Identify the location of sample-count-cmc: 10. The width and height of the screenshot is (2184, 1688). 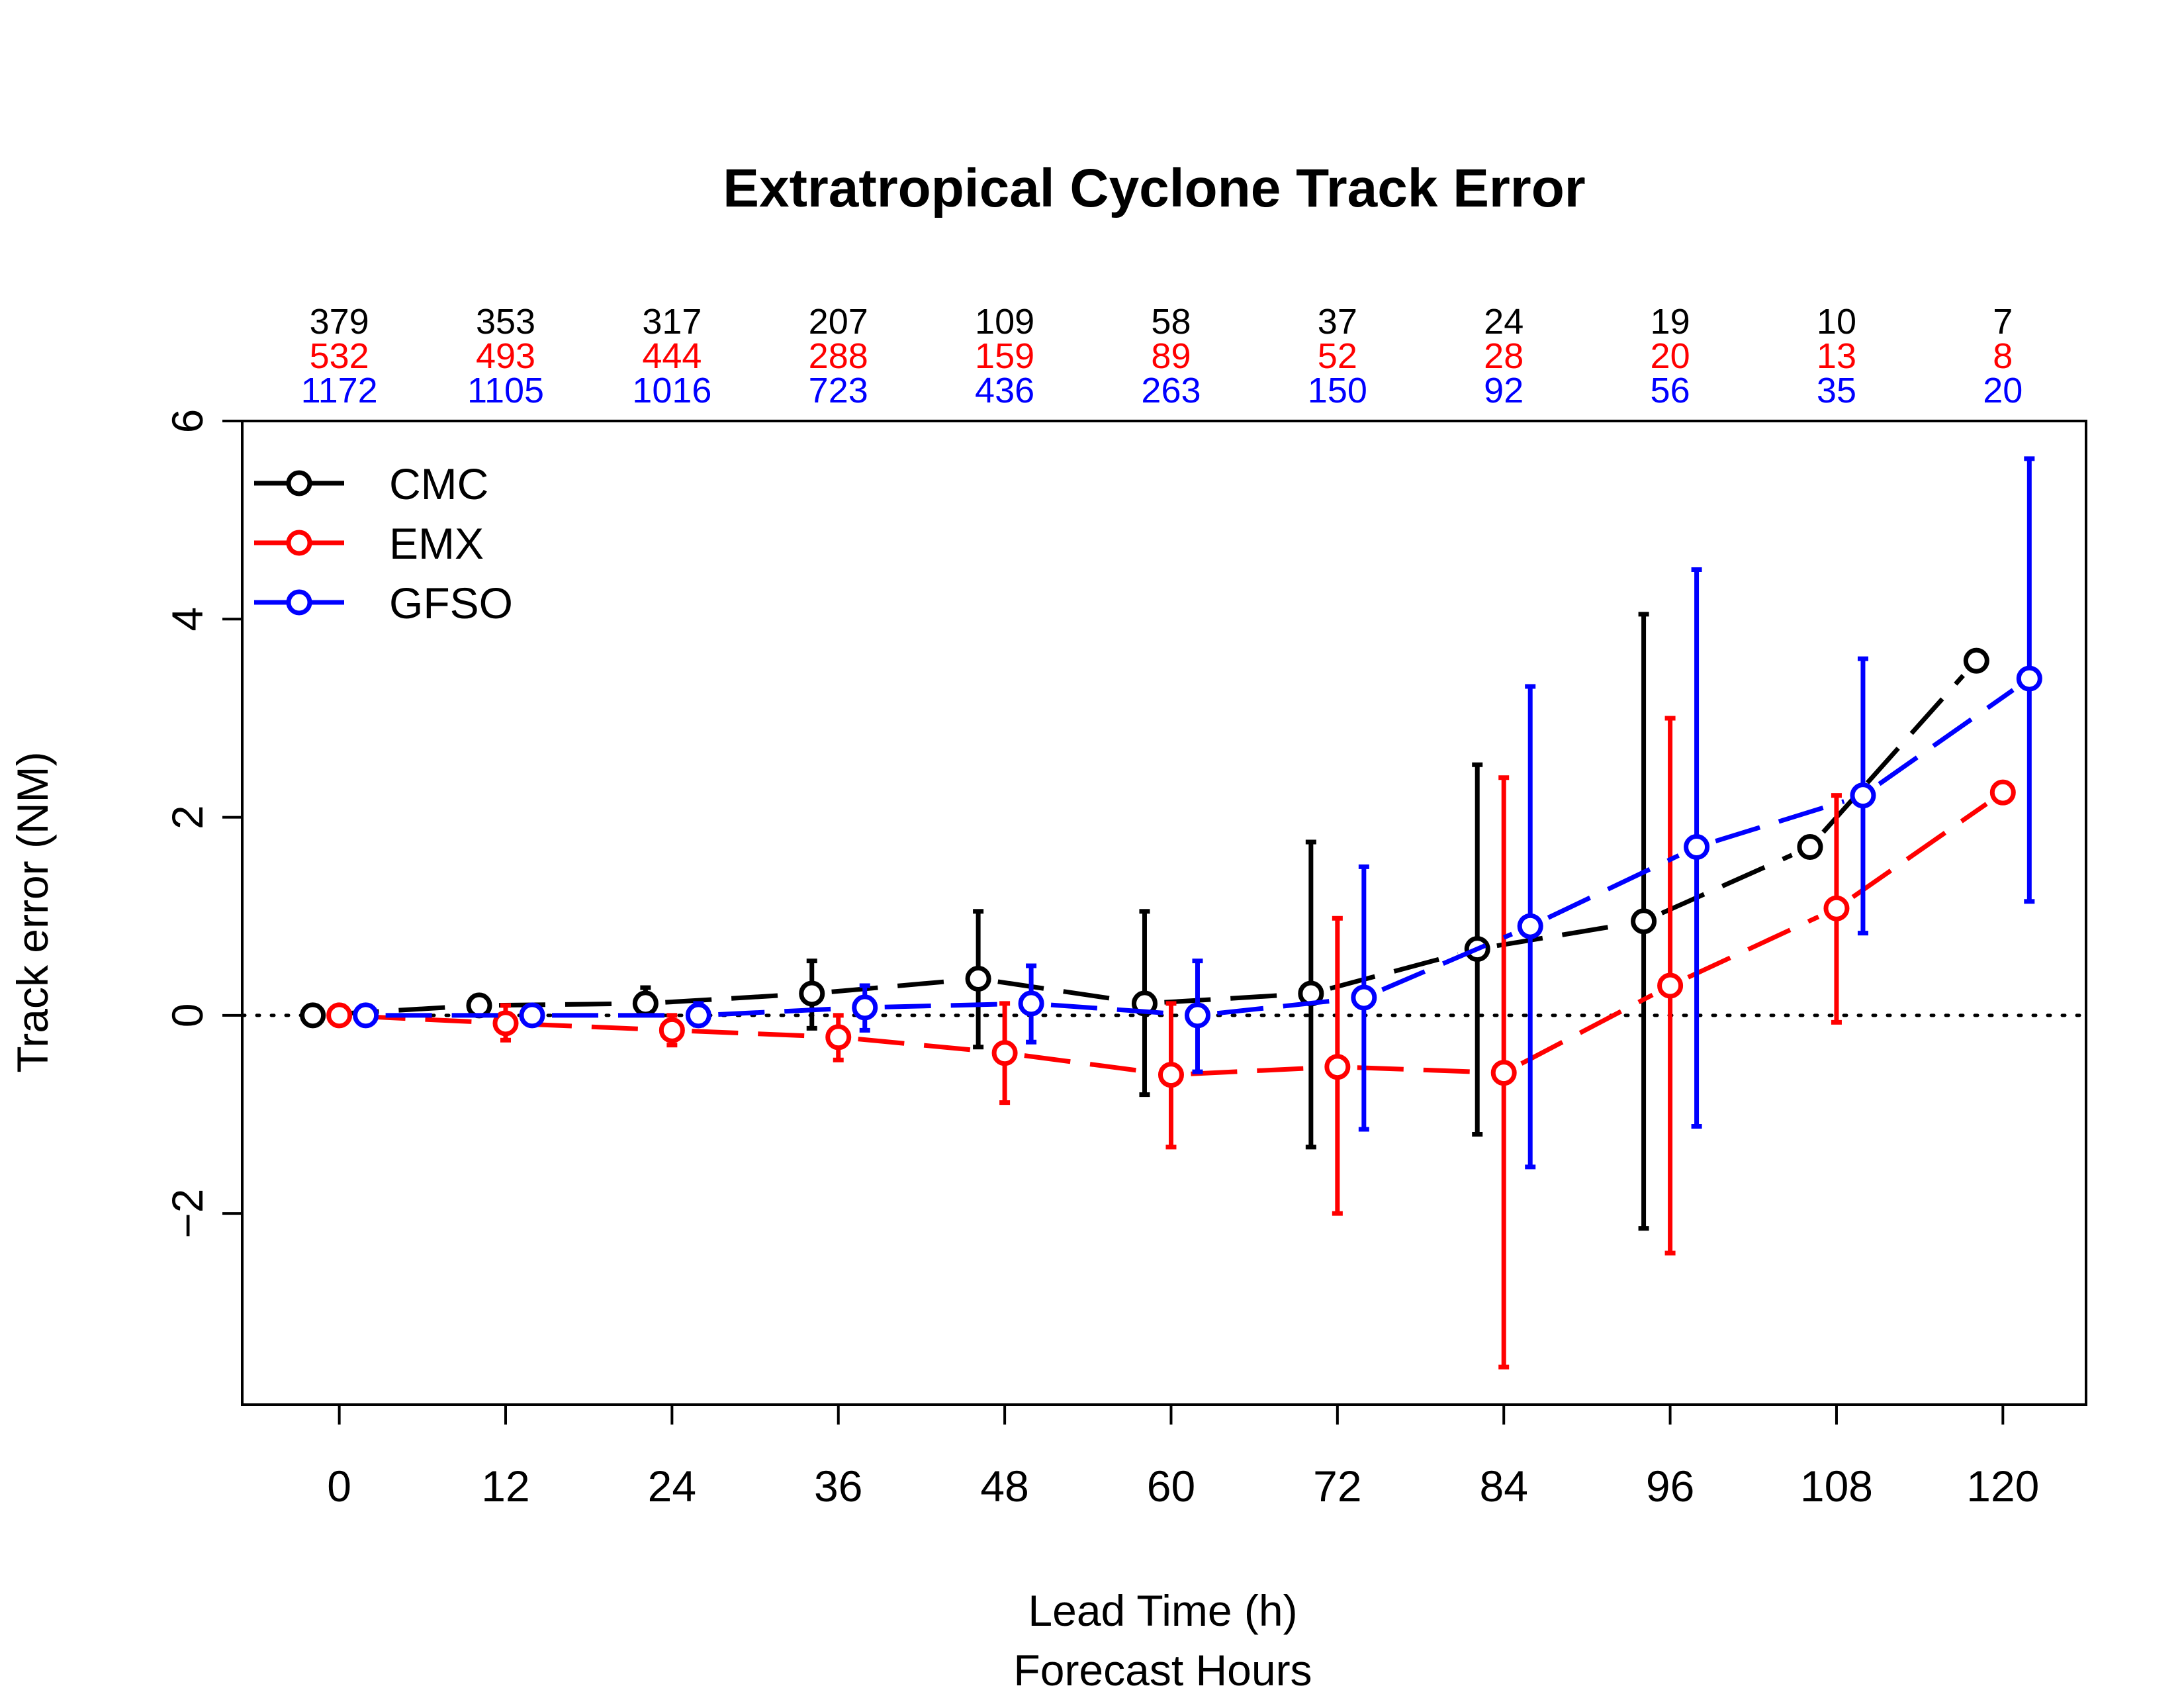
(1837, 322).